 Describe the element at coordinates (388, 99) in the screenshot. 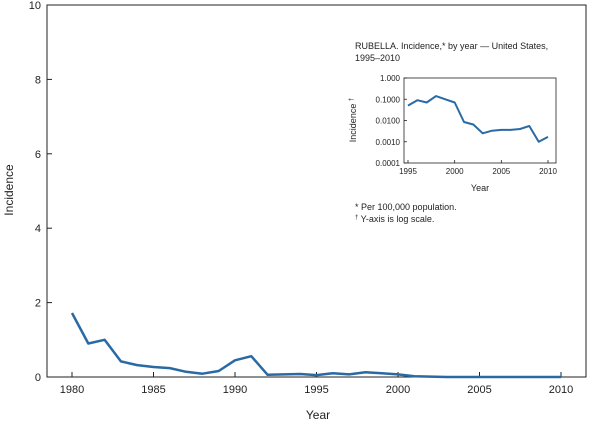

I see `inset-y-tick-label-1: 0.1000` at that location.